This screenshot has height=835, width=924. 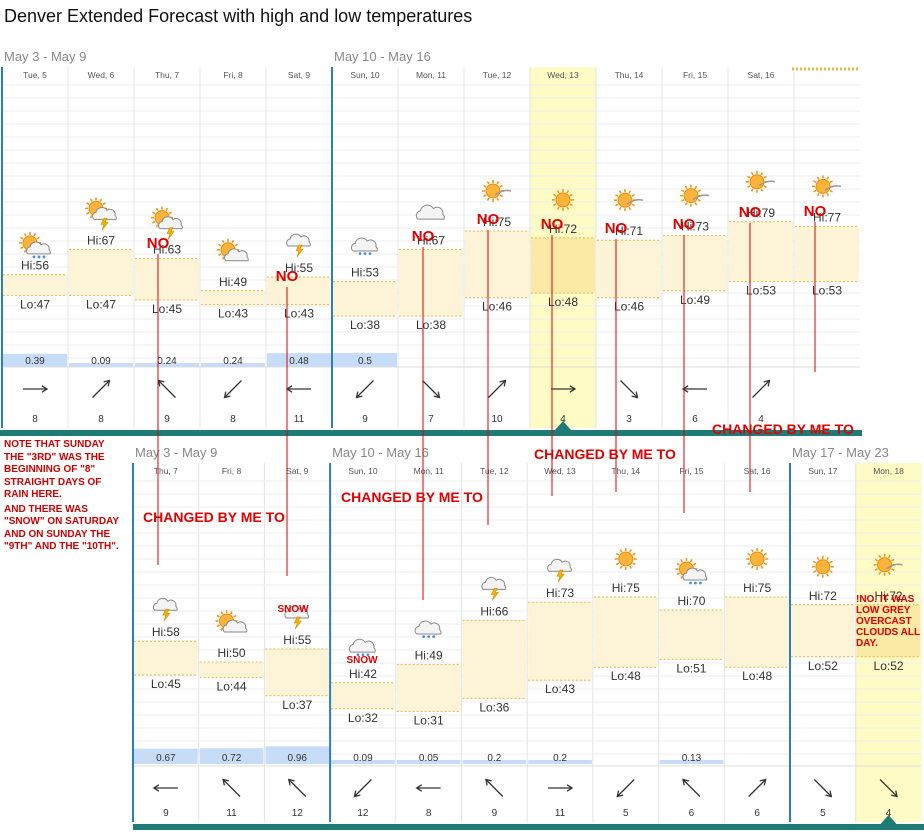 I want to click on precip-label: 0.48, so click(x=299, y=361).